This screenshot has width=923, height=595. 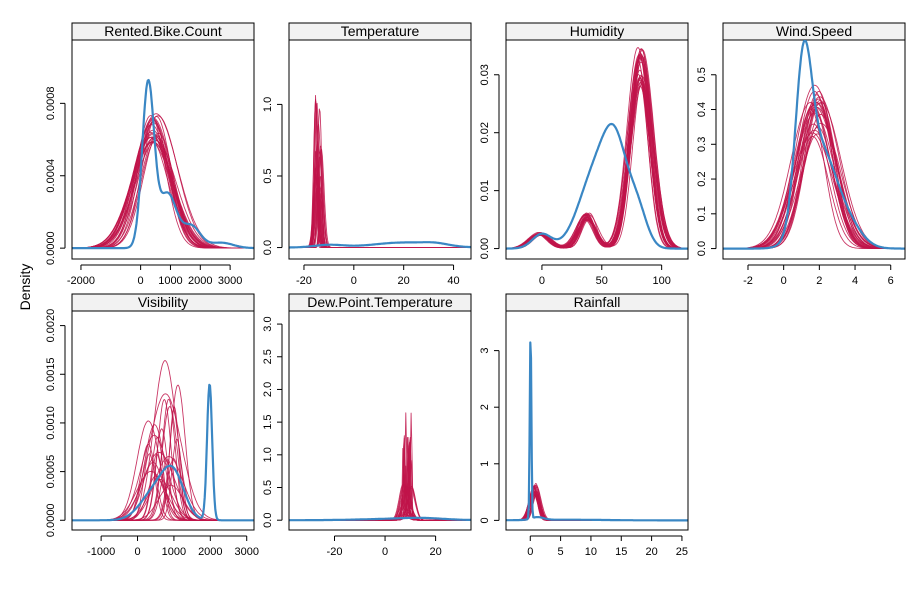 I want to click on x-tick-label: 4, so click(x=855, y=281).